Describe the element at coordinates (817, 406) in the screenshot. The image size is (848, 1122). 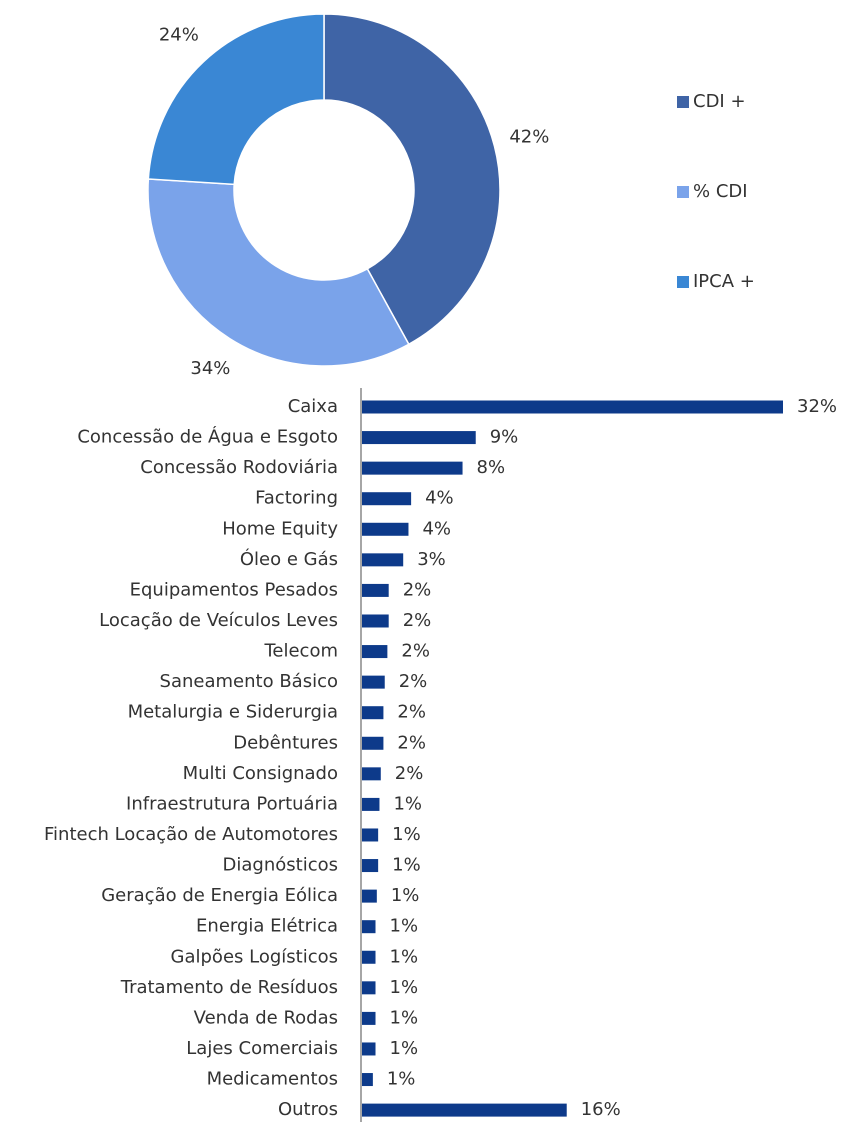
I see `value-label: 32%` at that location.